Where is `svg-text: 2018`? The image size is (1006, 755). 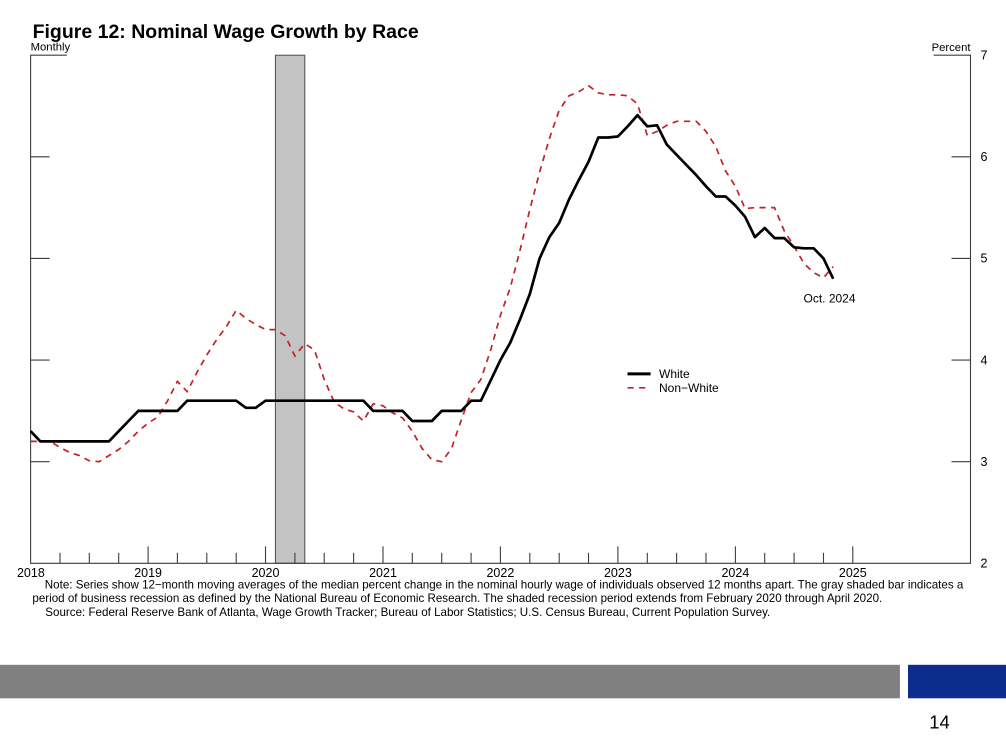
svg-text: 2018 is located at coordinates (31, 573).